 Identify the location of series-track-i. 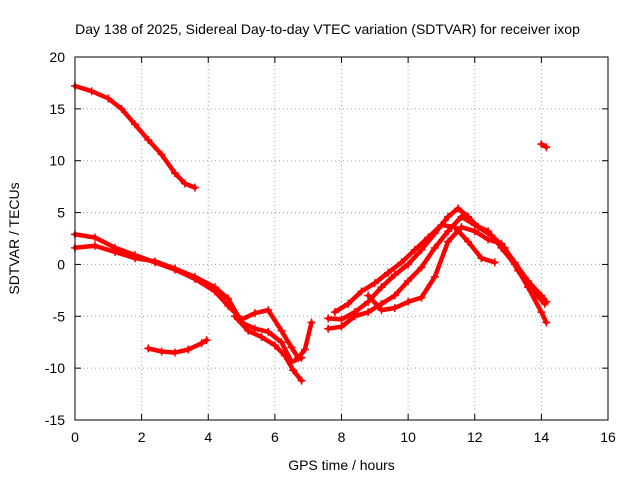
(414, 269).